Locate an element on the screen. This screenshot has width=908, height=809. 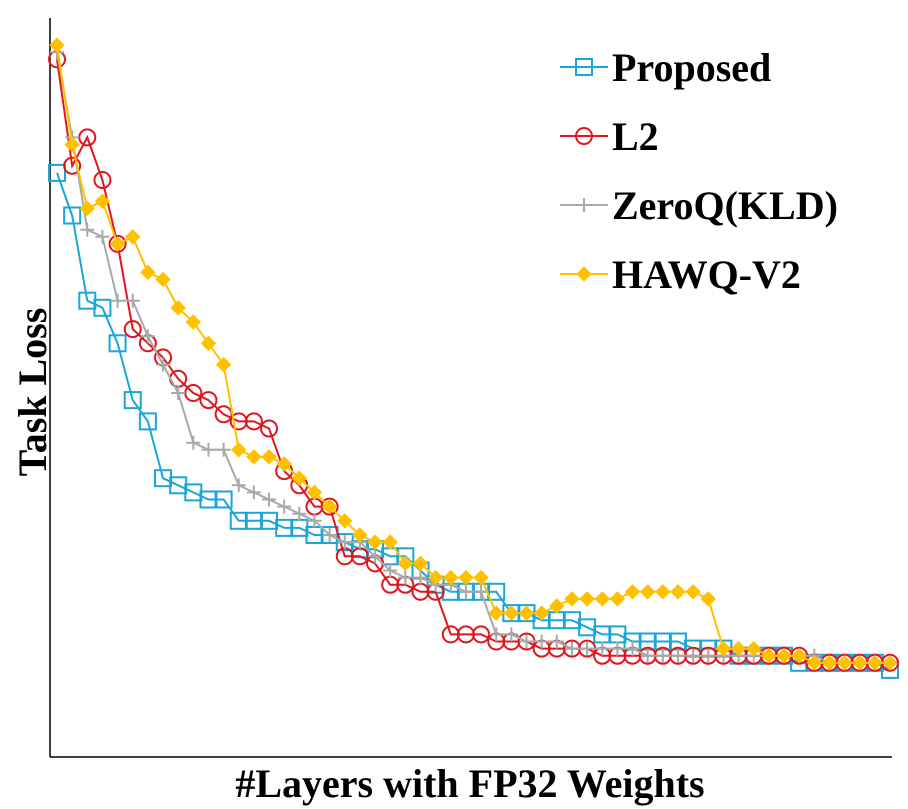
legend-label: ZeroQ(KLD) is located at coordinates (725, 205).